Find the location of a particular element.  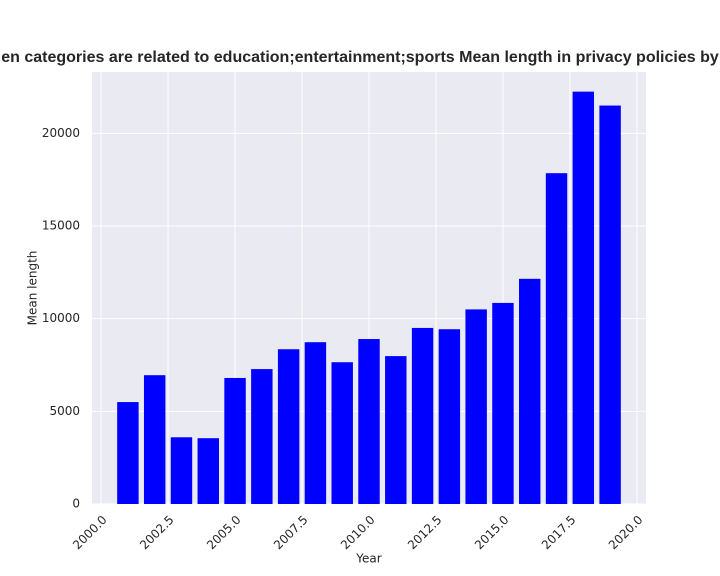

x-tick-label: 2007.5 is located at coordinates (291, 533).